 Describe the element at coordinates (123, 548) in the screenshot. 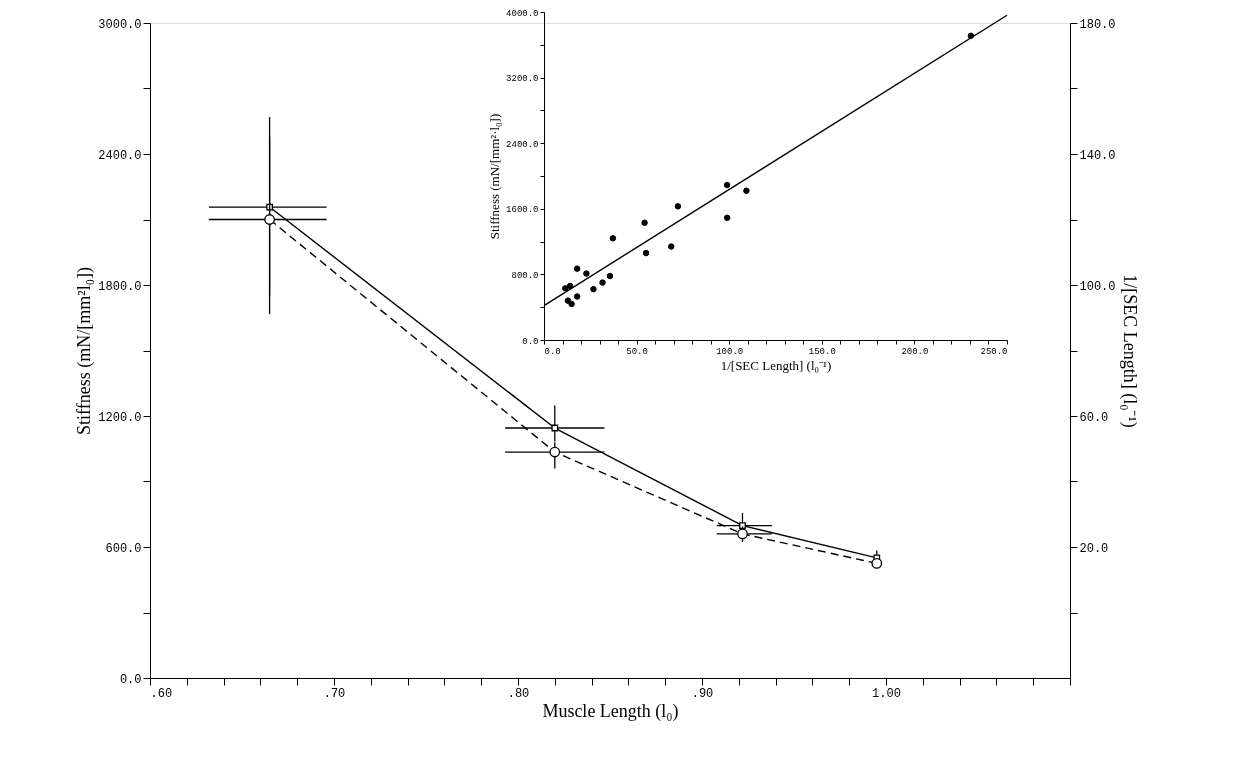

I see `y-tick-label: 600.0` at that location.